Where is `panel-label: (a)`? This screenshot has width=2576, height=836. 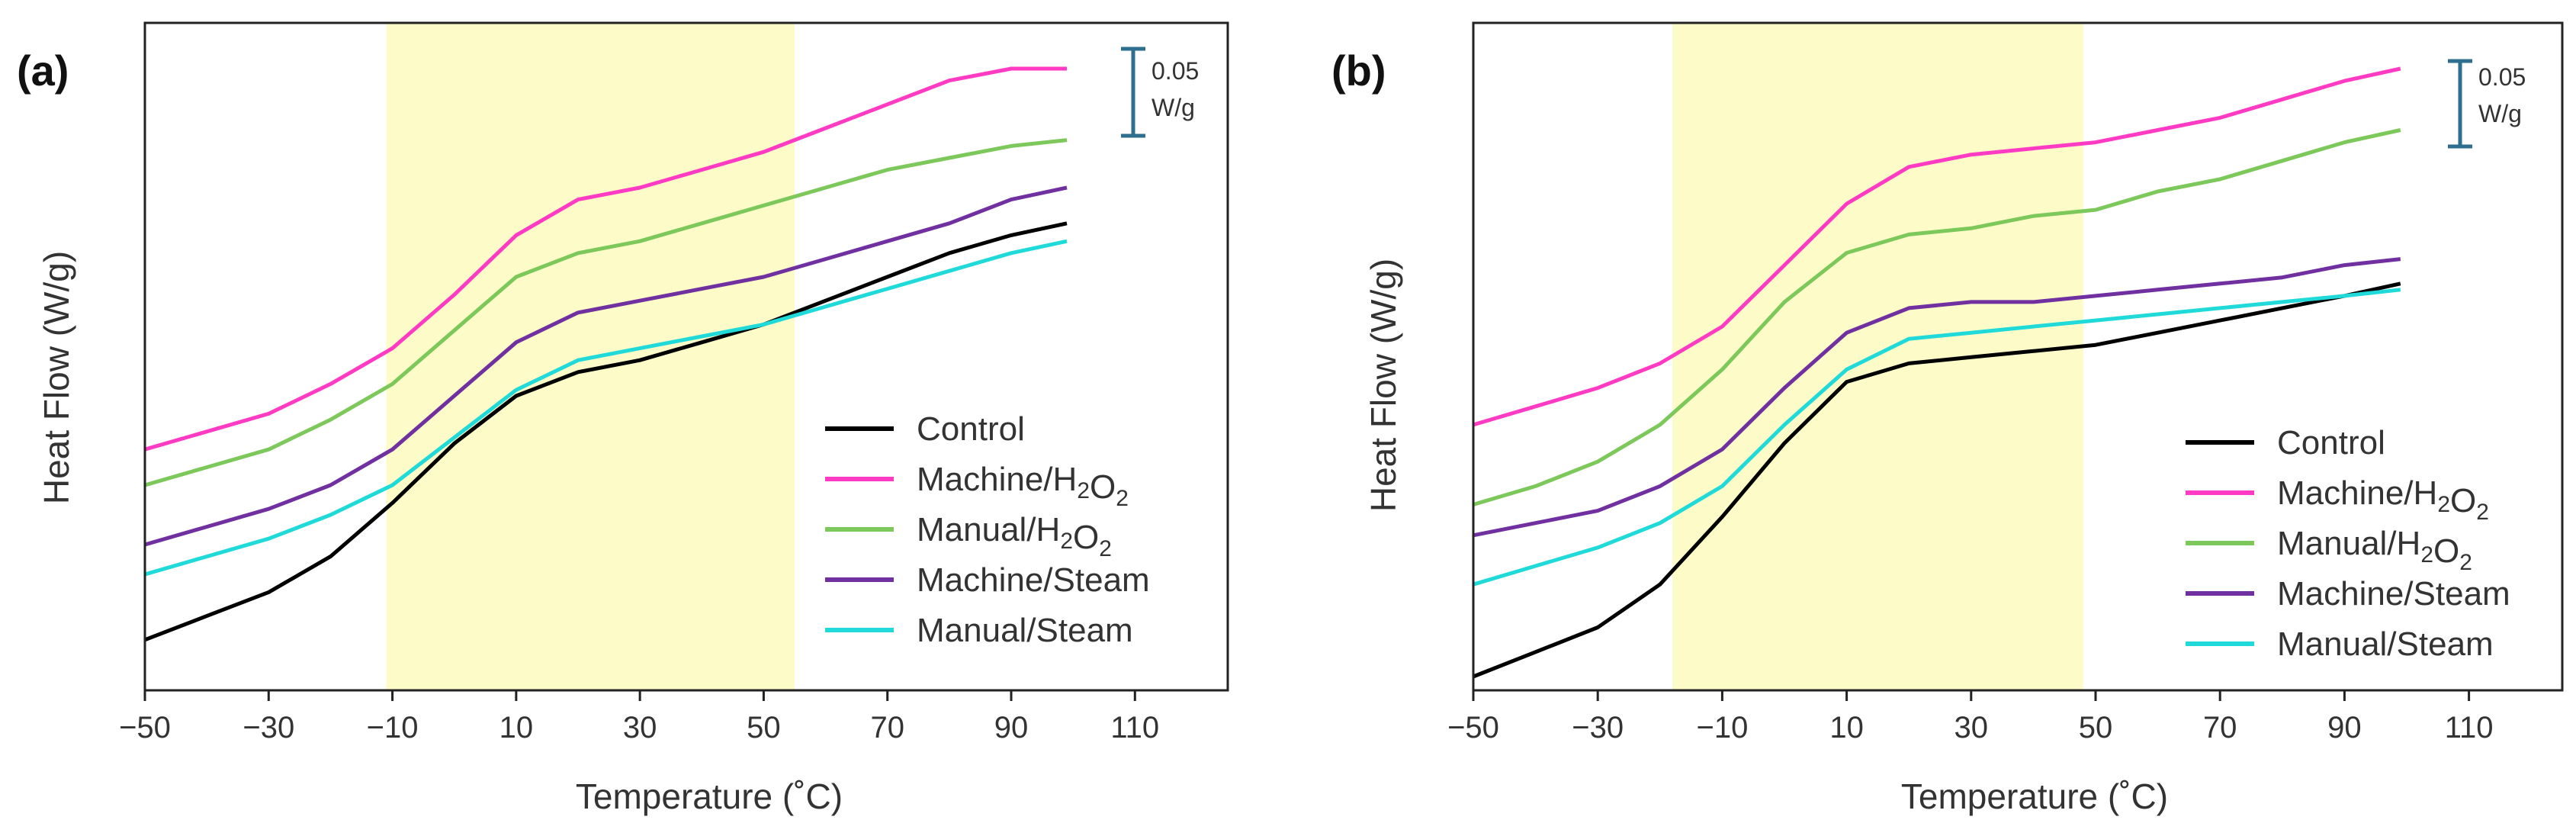
panel-label: (a) is located at coordinates (43, 71).